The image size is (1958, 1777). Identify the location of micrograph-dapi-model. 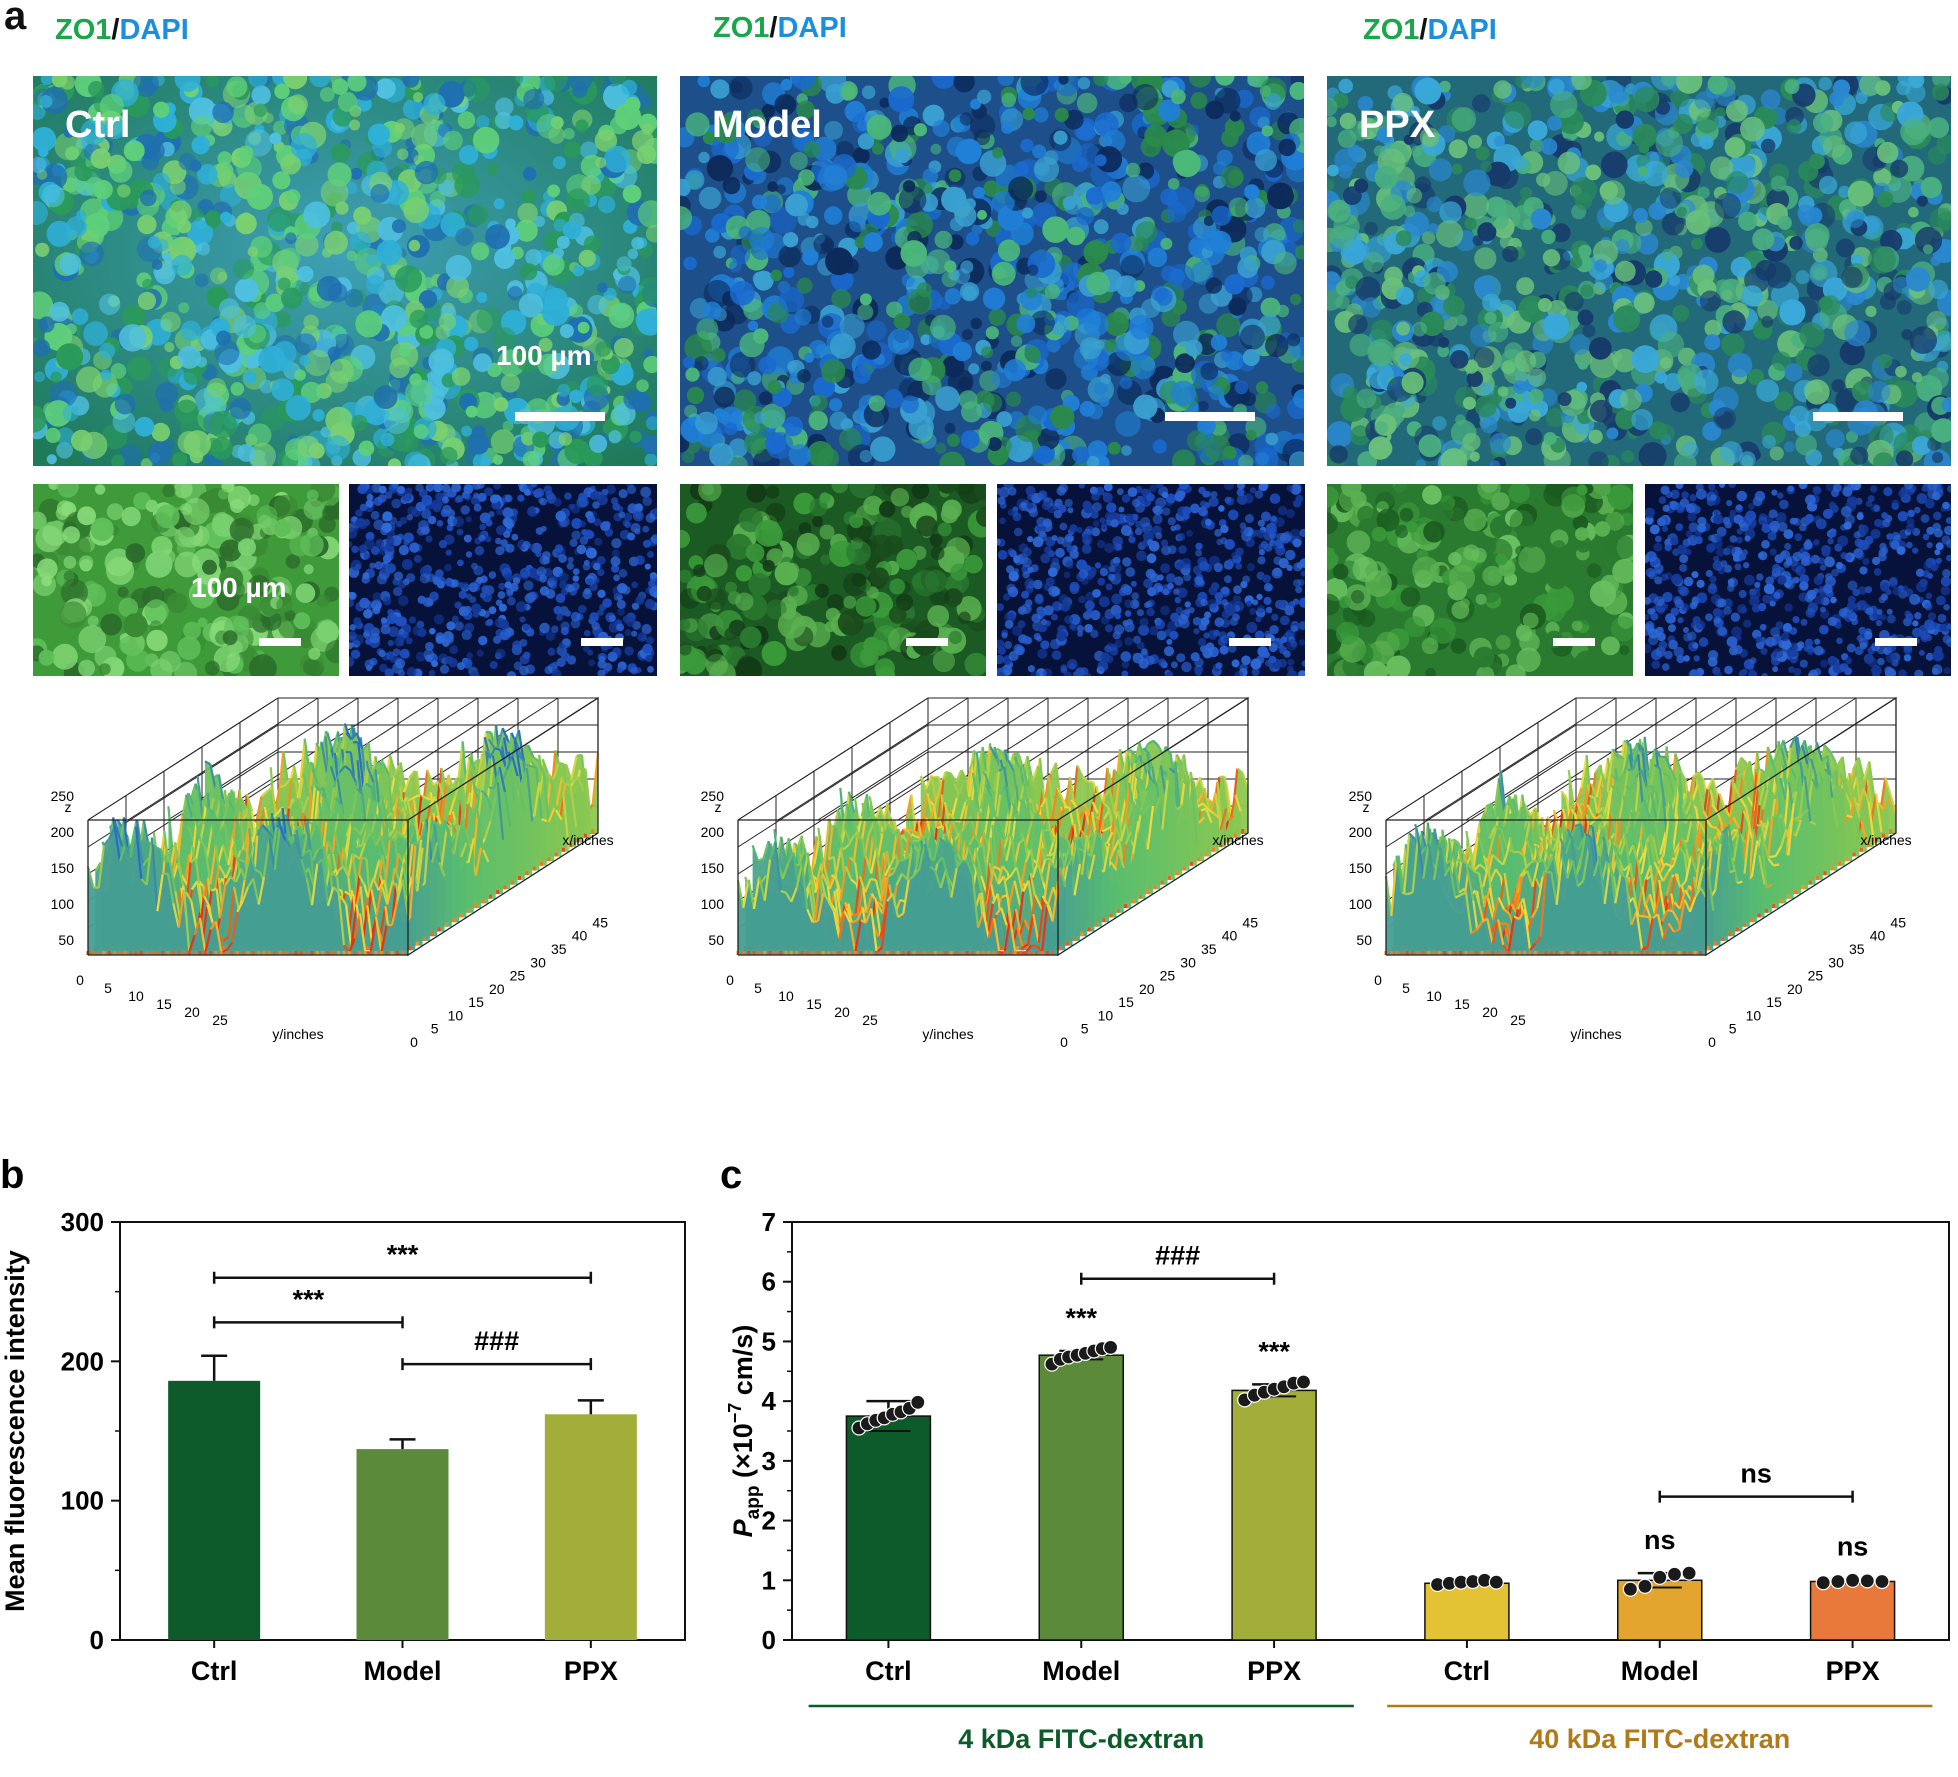
(1151, 580).